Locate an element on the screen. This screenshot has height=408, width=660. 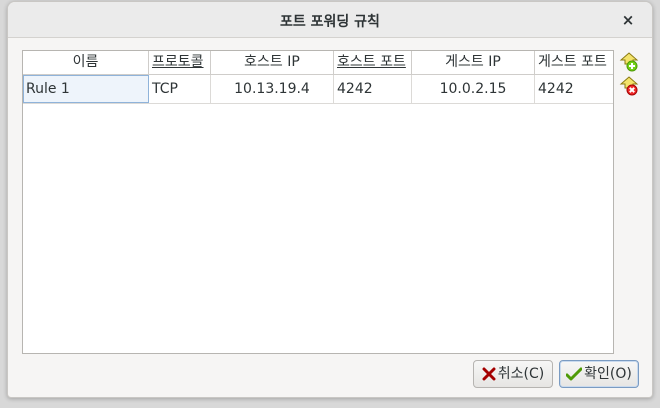
close-button: × is located at coordinates (628, 20).